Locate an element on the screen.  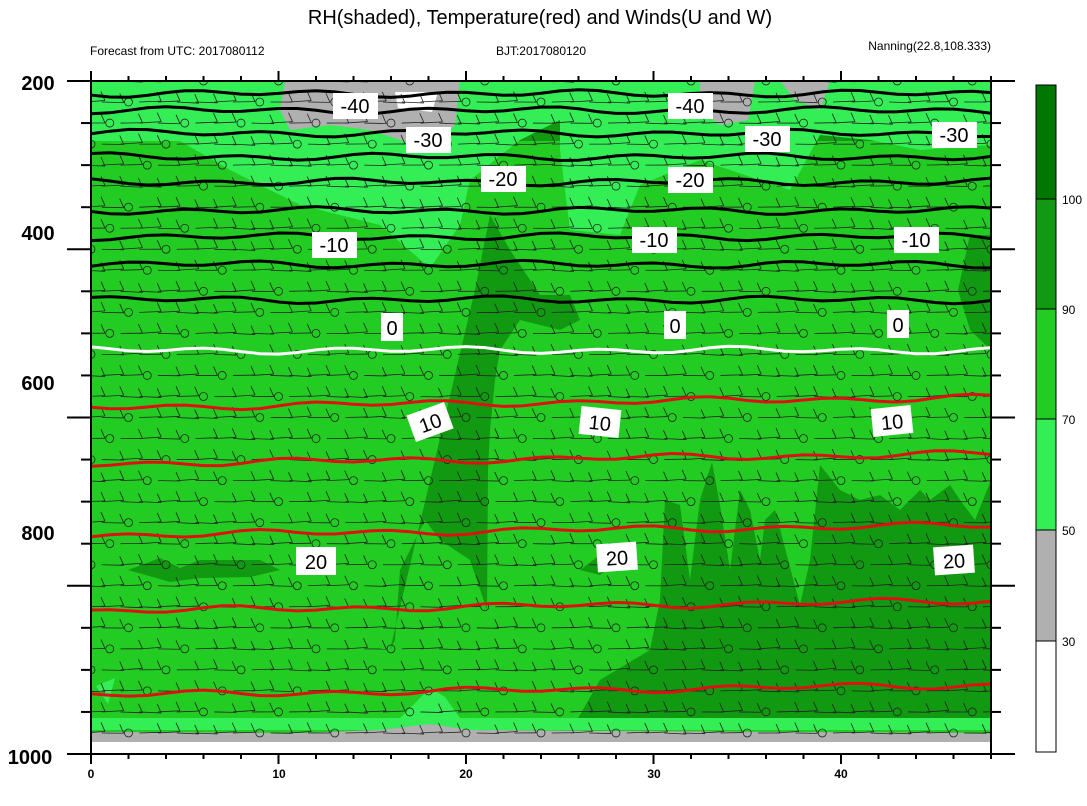
isotherm-label-minus10-b: -10 is located at coordinates (654, 241).